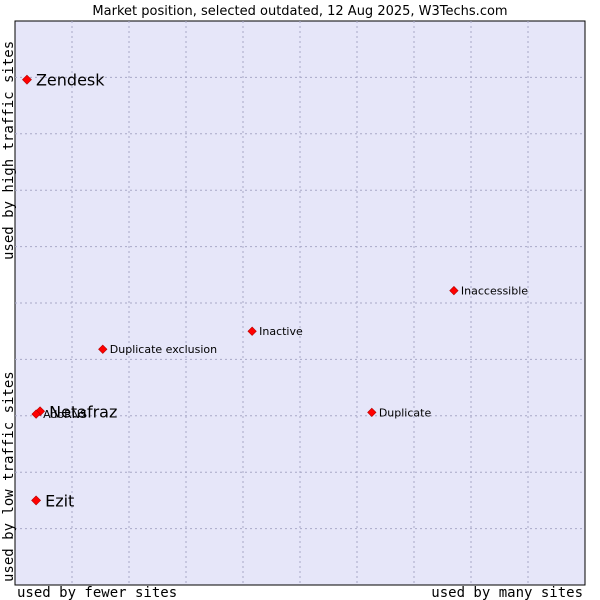 Image resolution: width=600 pixels, height=600 pixels. I want to click on point-adorns, so click(36, 414).